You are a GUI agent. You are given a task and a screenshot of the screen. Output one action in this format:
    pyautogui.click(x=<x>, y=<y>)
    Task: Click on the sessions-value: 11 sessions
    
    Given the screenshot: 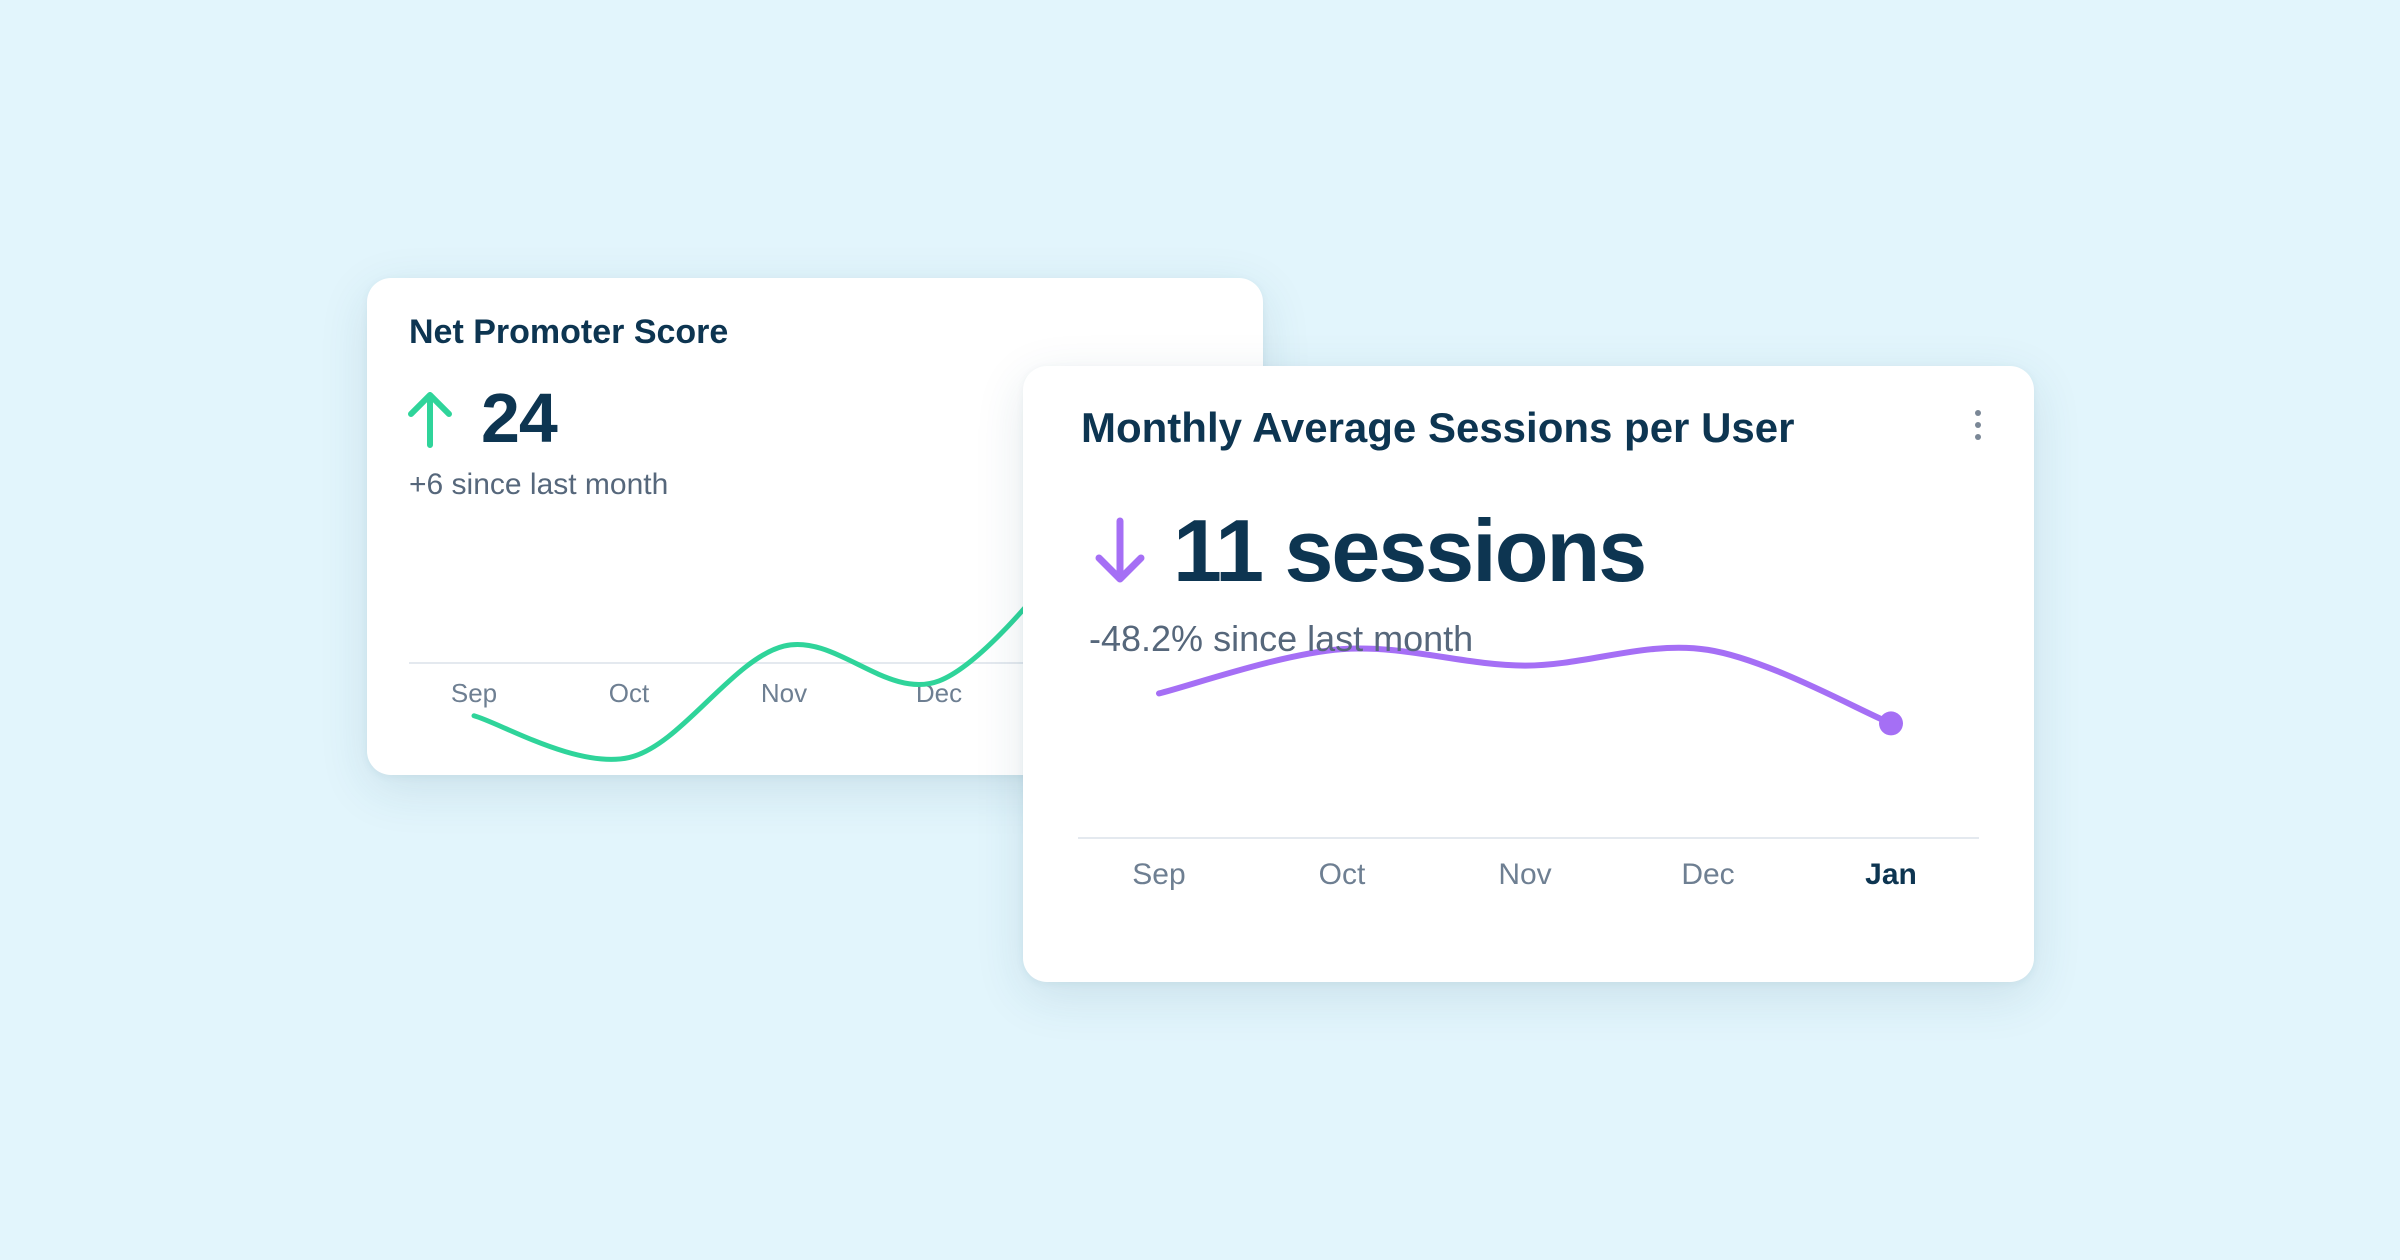 What is the action you would take?
    pyautogui.click(x=1410, y=550)
    